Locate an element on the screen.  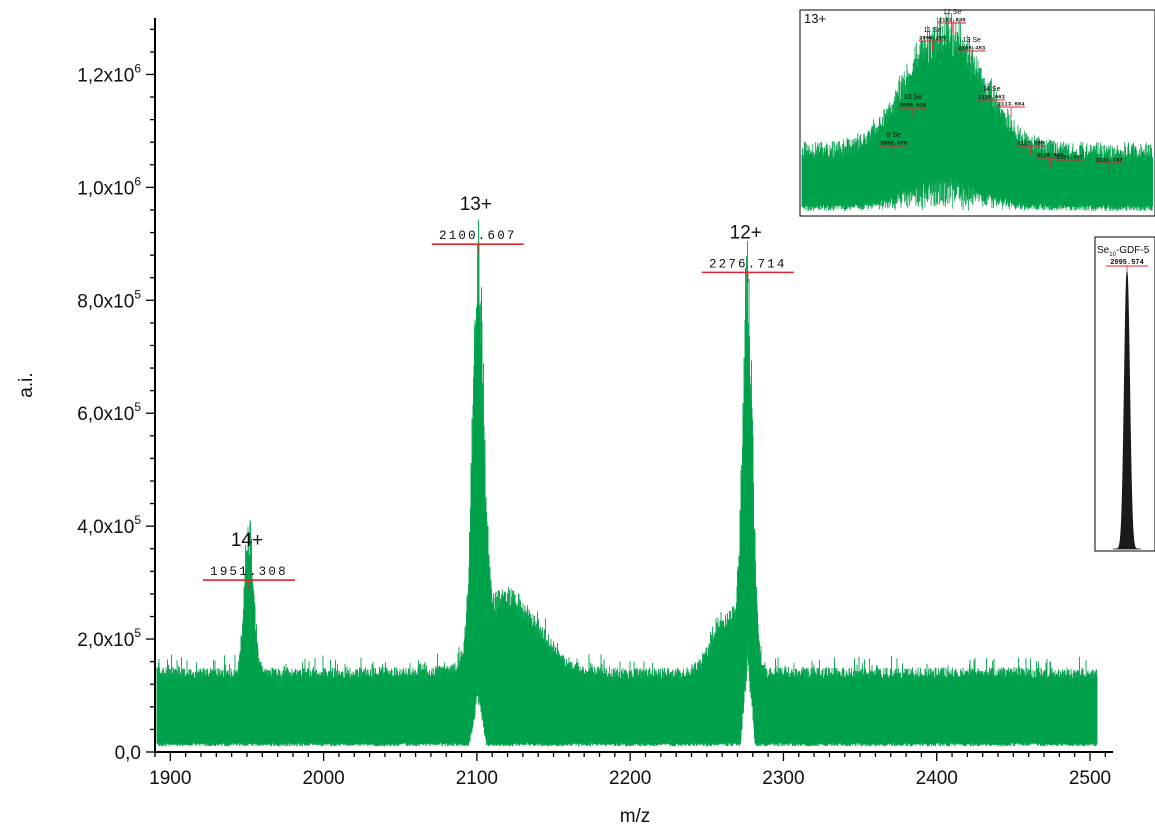
inset-peak-se-label: 10 Se is located at coordinates (913, 97).